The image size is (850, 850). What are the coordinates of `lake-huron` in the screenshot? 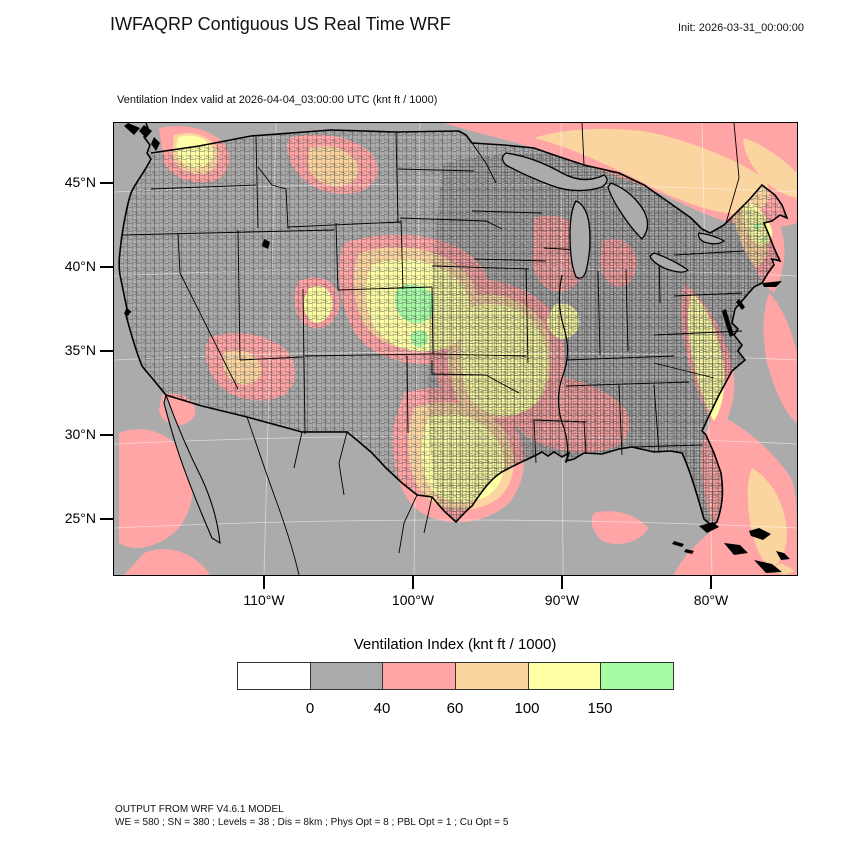 It's located at (628, 211).